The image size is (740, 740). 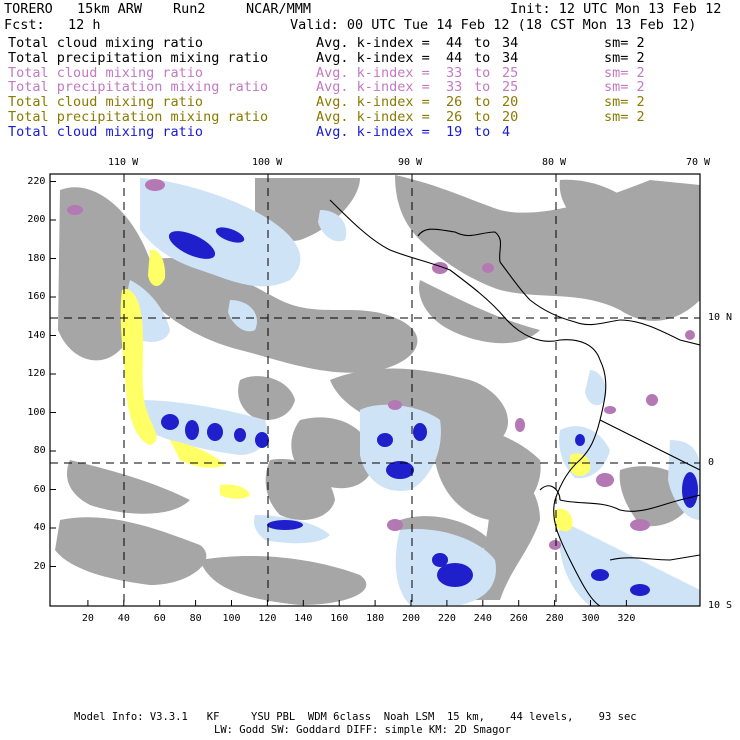 What do you see at coordinates (554, 618) in the screenshot?
I see `x-tick-label: 280` at bounding box center [554, 618].